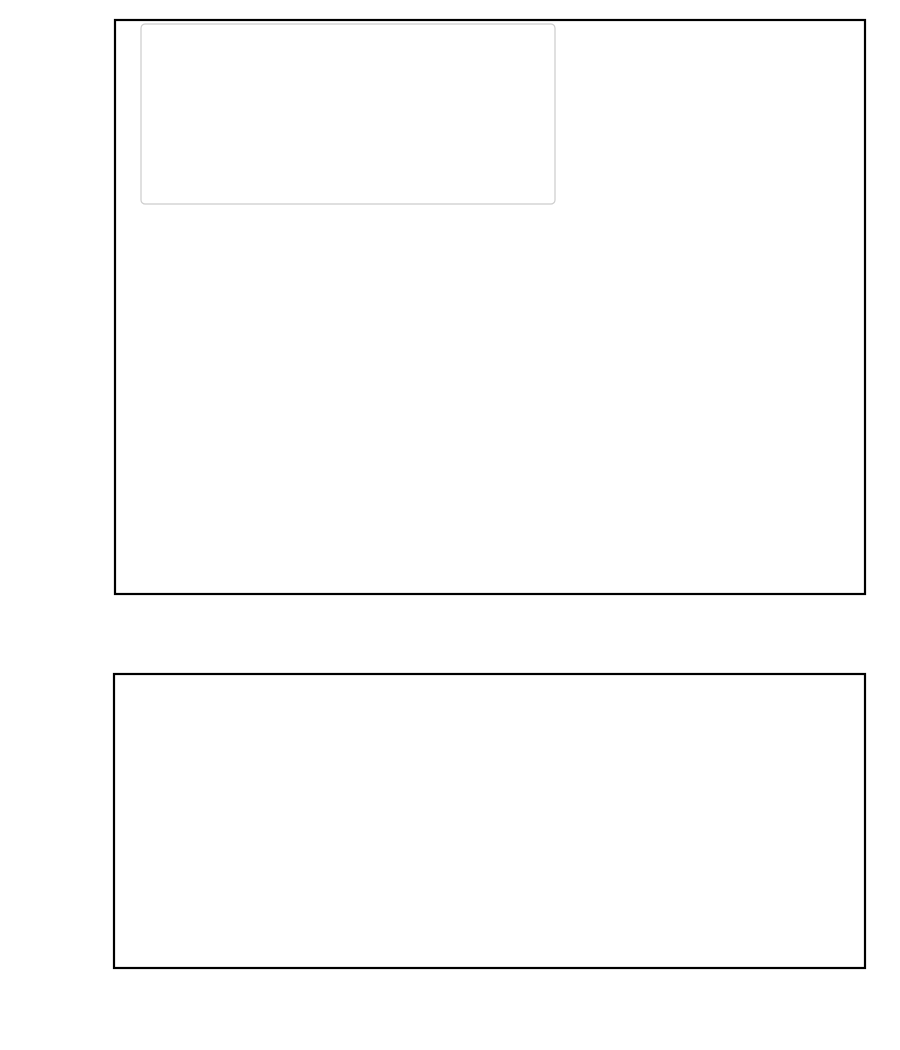  I want to click on legend-top, so click(348, 114).